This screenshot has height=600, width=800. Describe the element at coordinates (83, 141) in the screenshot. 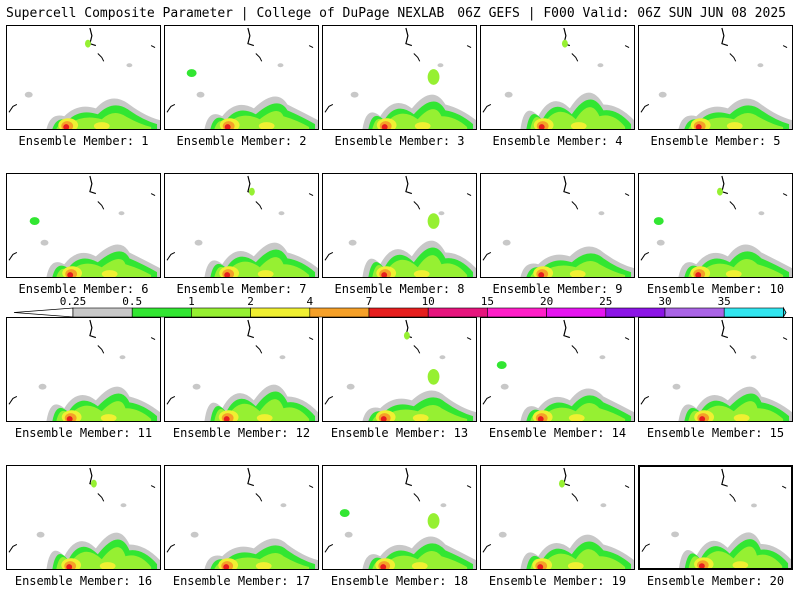

I see `ensemble-member-label-1: Ensemble Member: 1` at that location.